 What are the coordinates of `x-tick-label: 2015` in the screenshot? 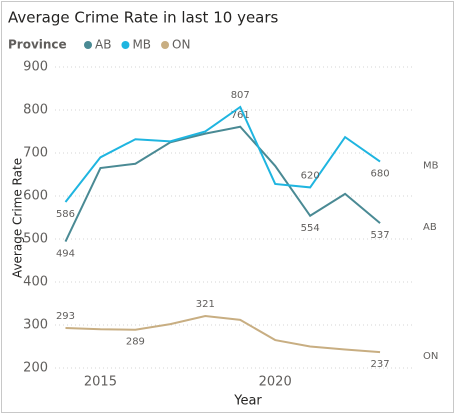 It's located at (100, 382).